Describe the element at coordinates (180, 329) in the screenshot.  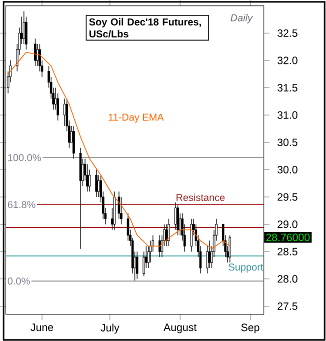
I see `x-tick-label: August` at that location.